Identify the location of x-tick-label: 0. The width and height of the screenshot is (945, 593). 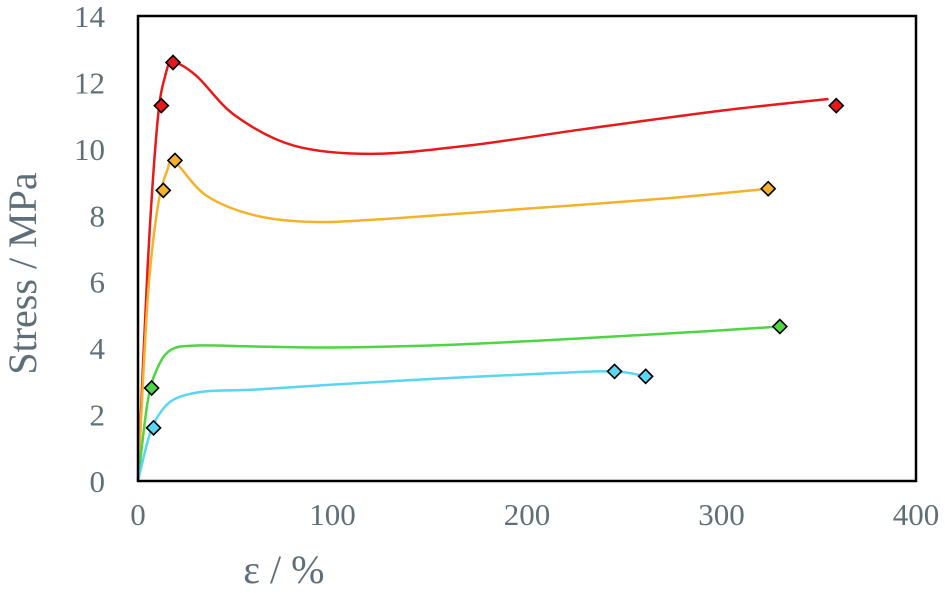
(138, 514).